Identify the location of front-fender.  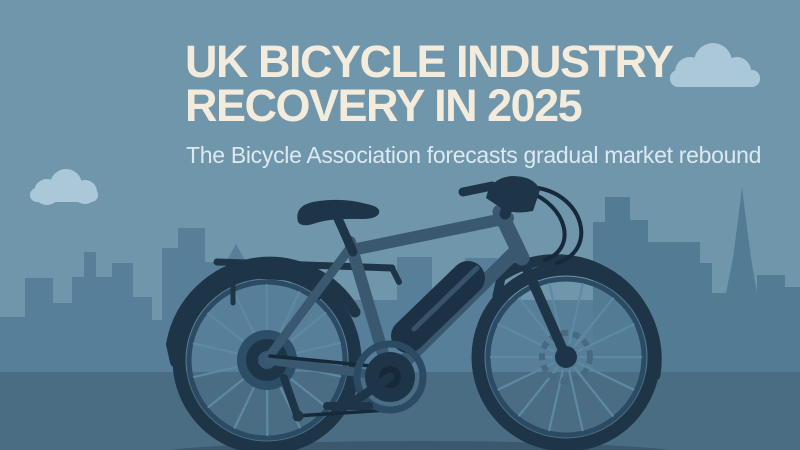
(579, 317).